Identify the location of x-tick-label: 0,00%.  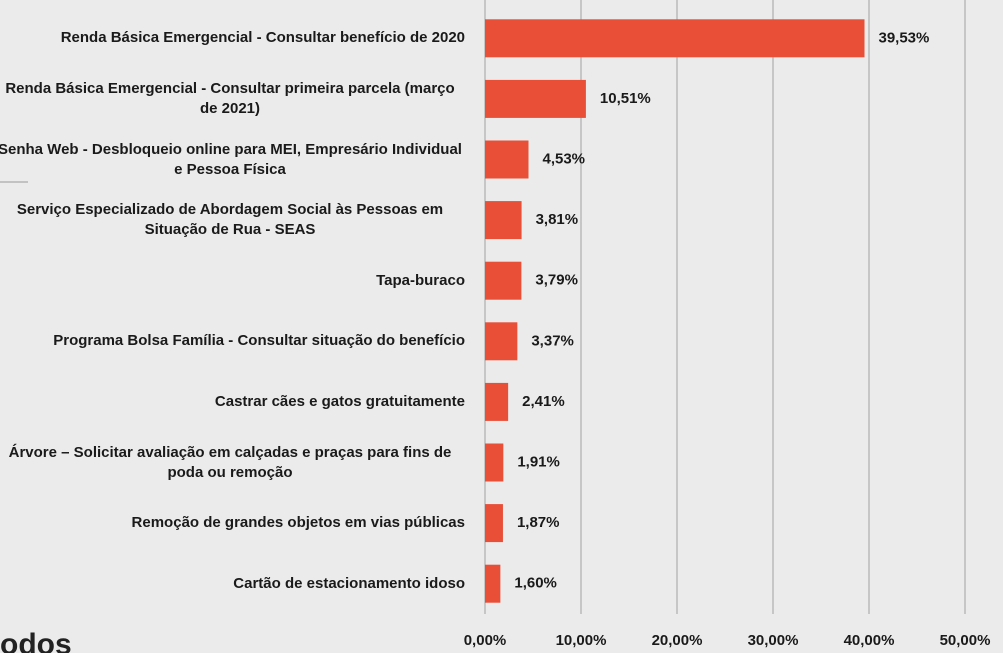
(485, 640).